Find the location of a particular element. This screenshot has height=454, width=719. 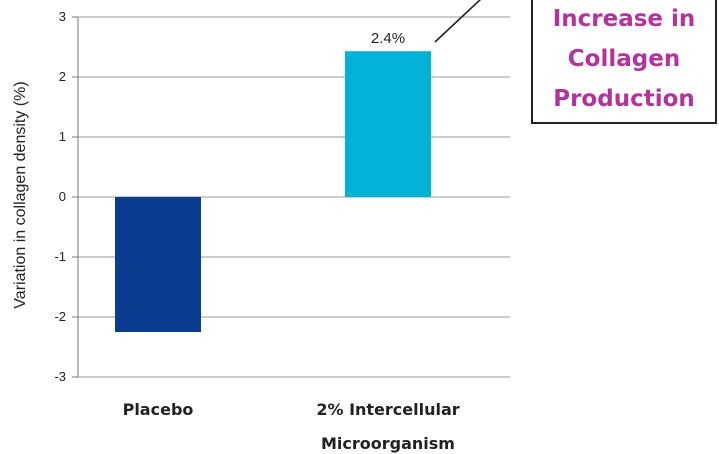

callout-box: Increase in Collagen Production is located at coordinates (624, 62).